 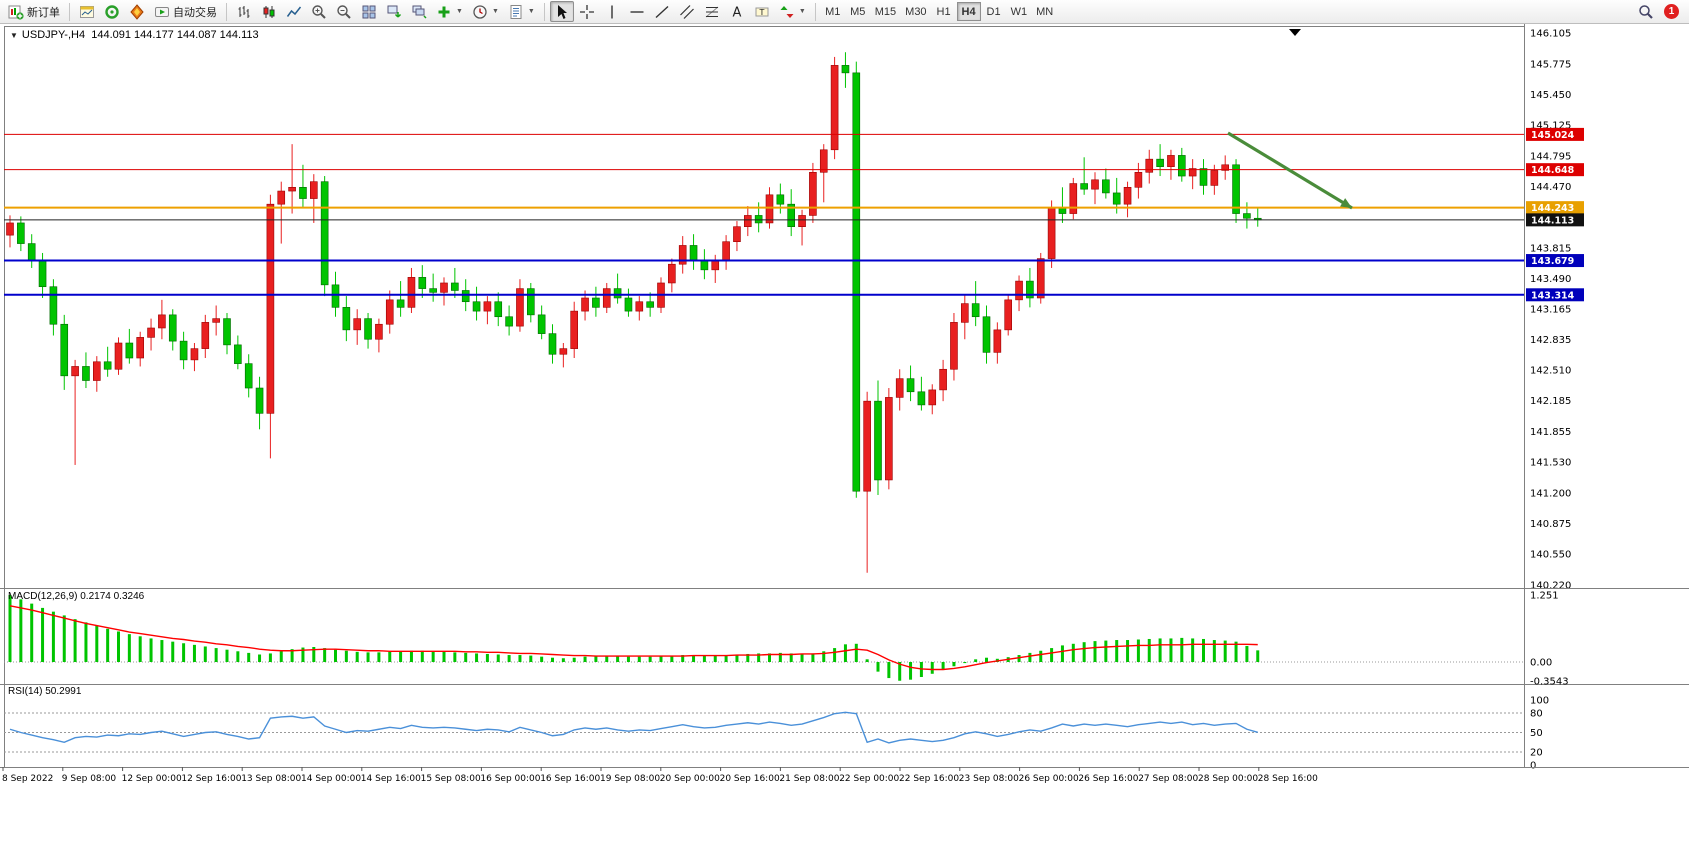 What do you see at coordinates (1550, 187) in the screenshot?
I see `svg-text: 144.470` at bounding box center [1550, 187].